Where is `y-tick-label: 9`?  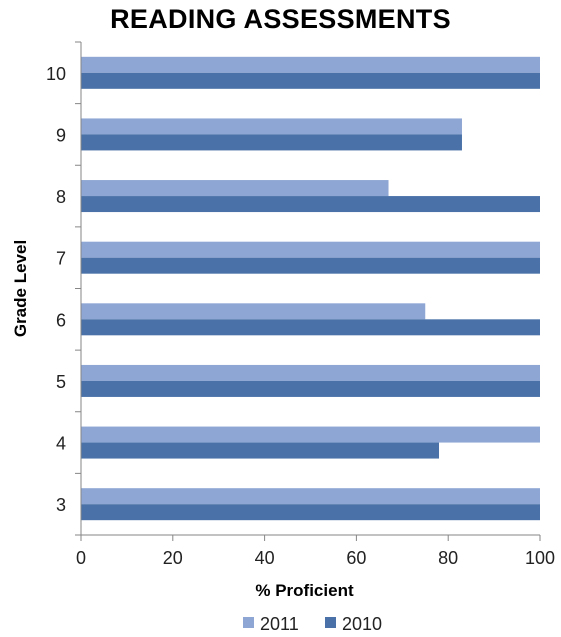
y-tick-label: 9 is located at coordinates (61, 135).